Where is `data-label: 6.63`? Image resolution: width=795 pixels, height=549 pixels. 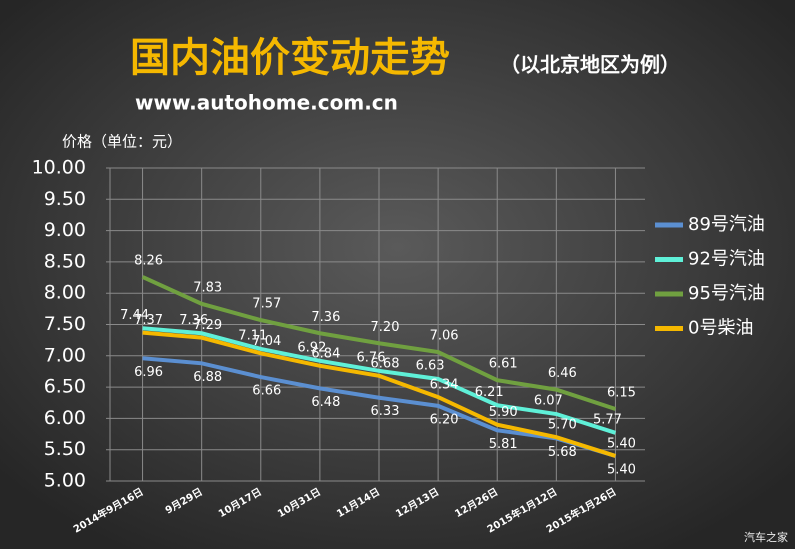 data-label: 6.63 is located at coordinates (430, 365).